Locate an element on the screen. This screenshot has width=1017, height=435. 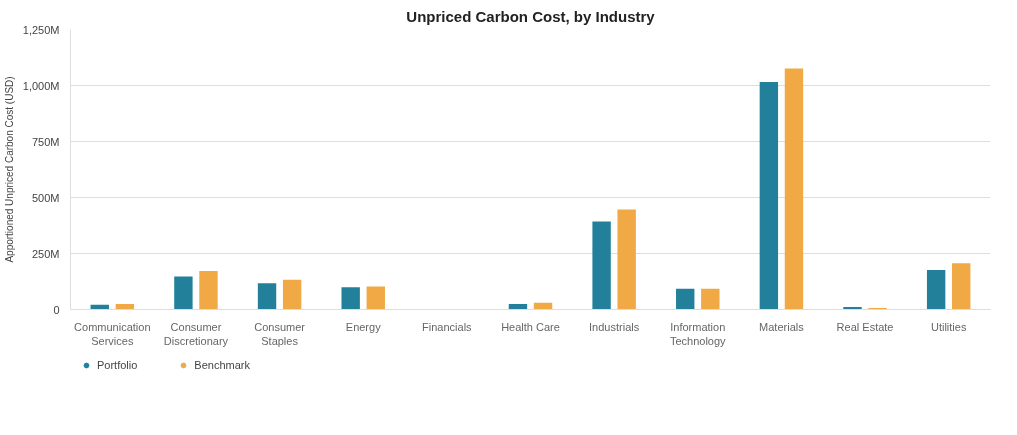
x-tick-label: Information Technology is located at coordinates (698, 333).